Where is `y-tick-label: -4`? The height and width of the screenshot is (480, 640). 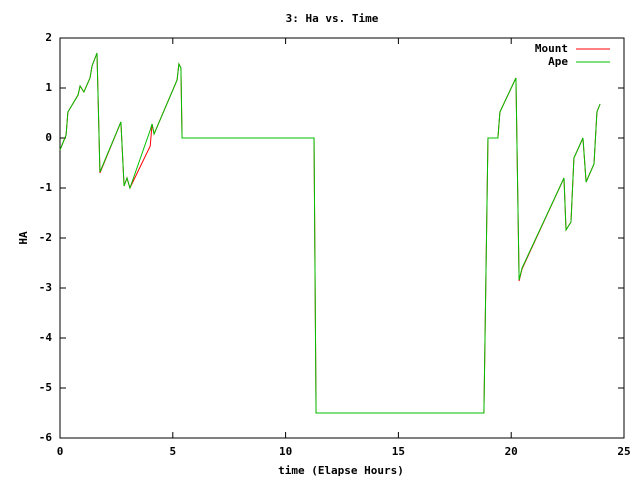 y-tick-label: -4 is located at coordinates (46, 337).